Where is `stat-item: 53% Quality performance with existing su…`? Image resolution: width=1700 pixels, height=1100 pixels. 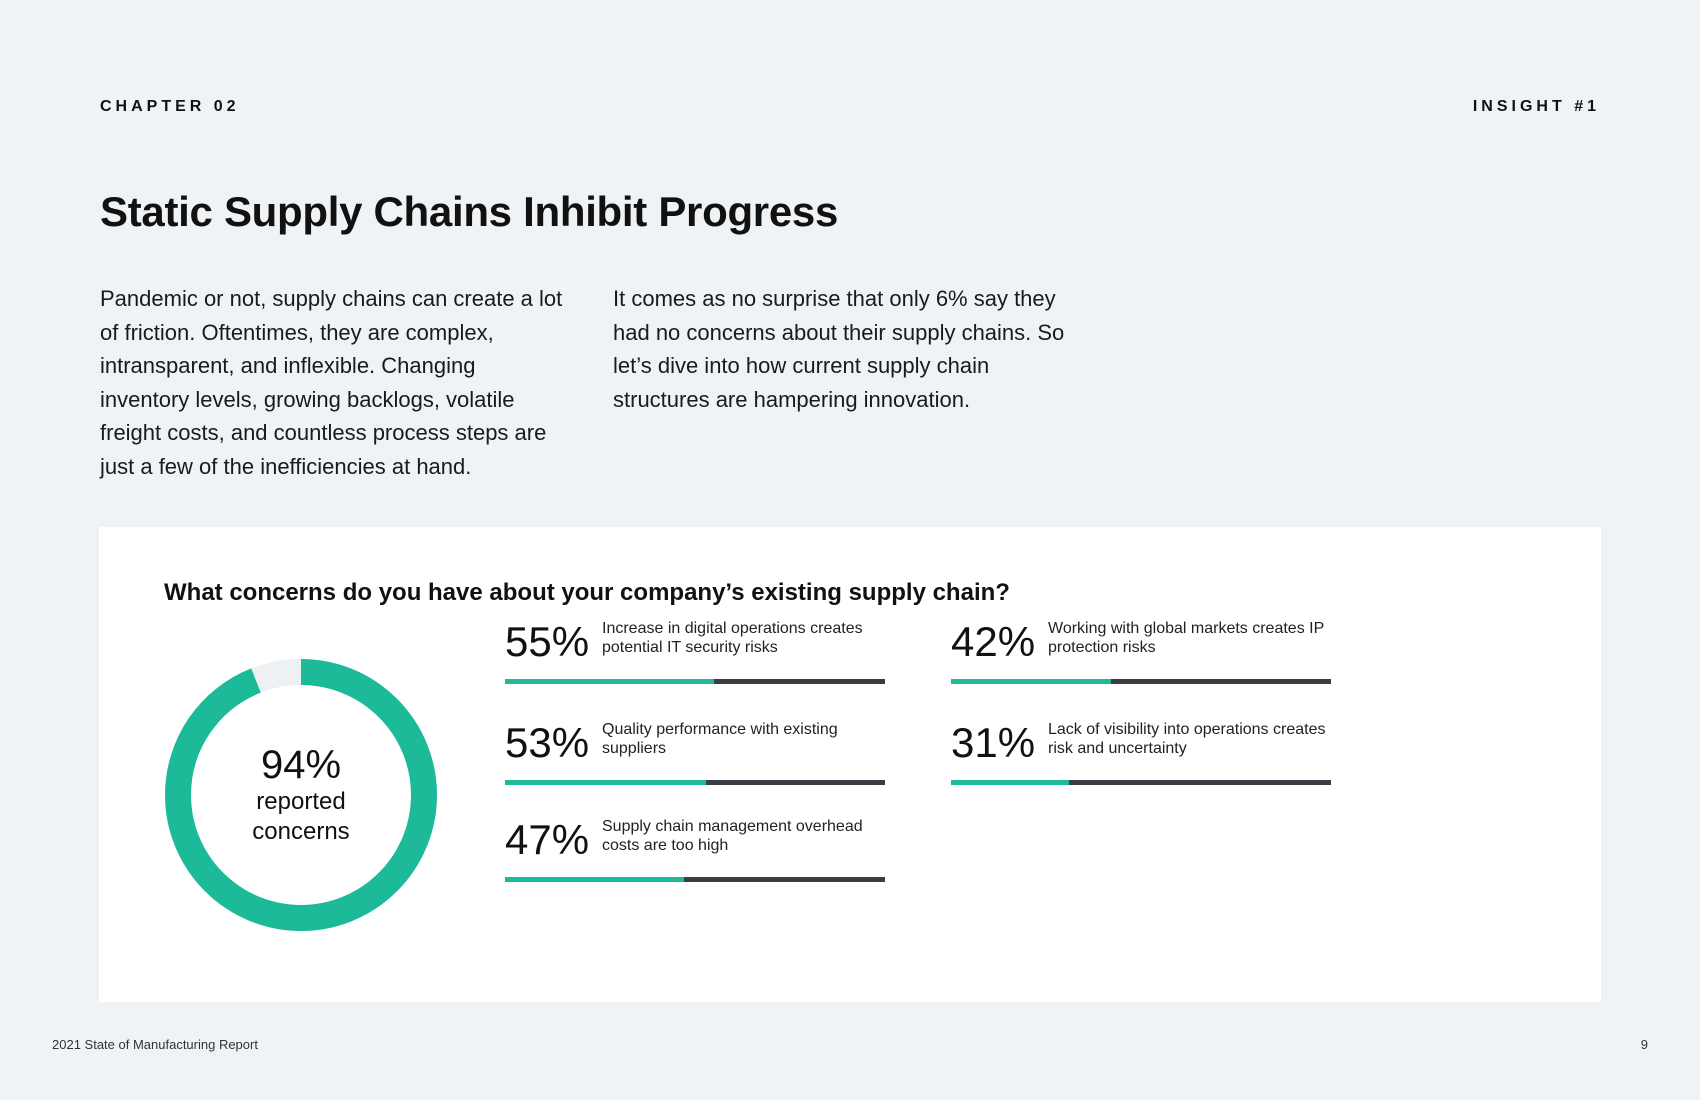 stat-item: 53% Quality performance with existing su… is located at coordinates (695, 751).